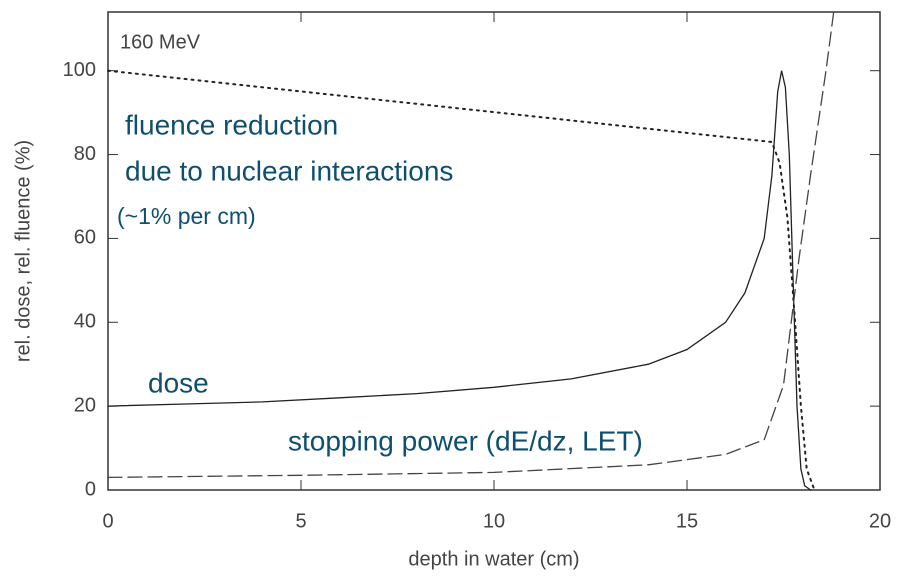  I want to click on x-tick-label: 15, so click(687, 521).